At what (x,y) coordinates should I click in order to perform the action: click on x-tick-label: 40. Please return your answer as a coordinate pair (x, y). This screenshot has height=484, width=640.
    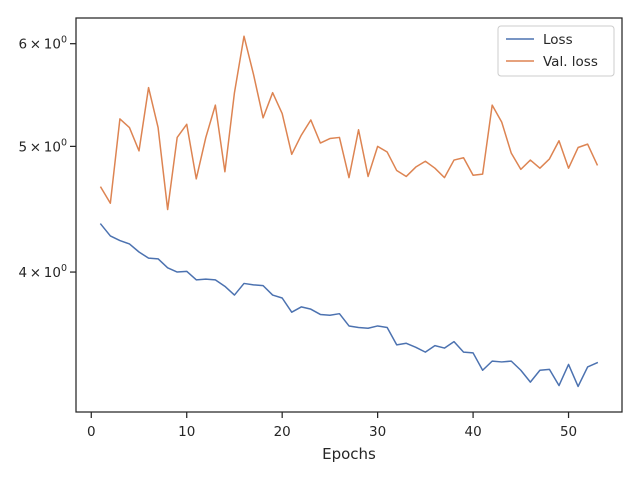
    Looking at the image, I should click on (472, 432).